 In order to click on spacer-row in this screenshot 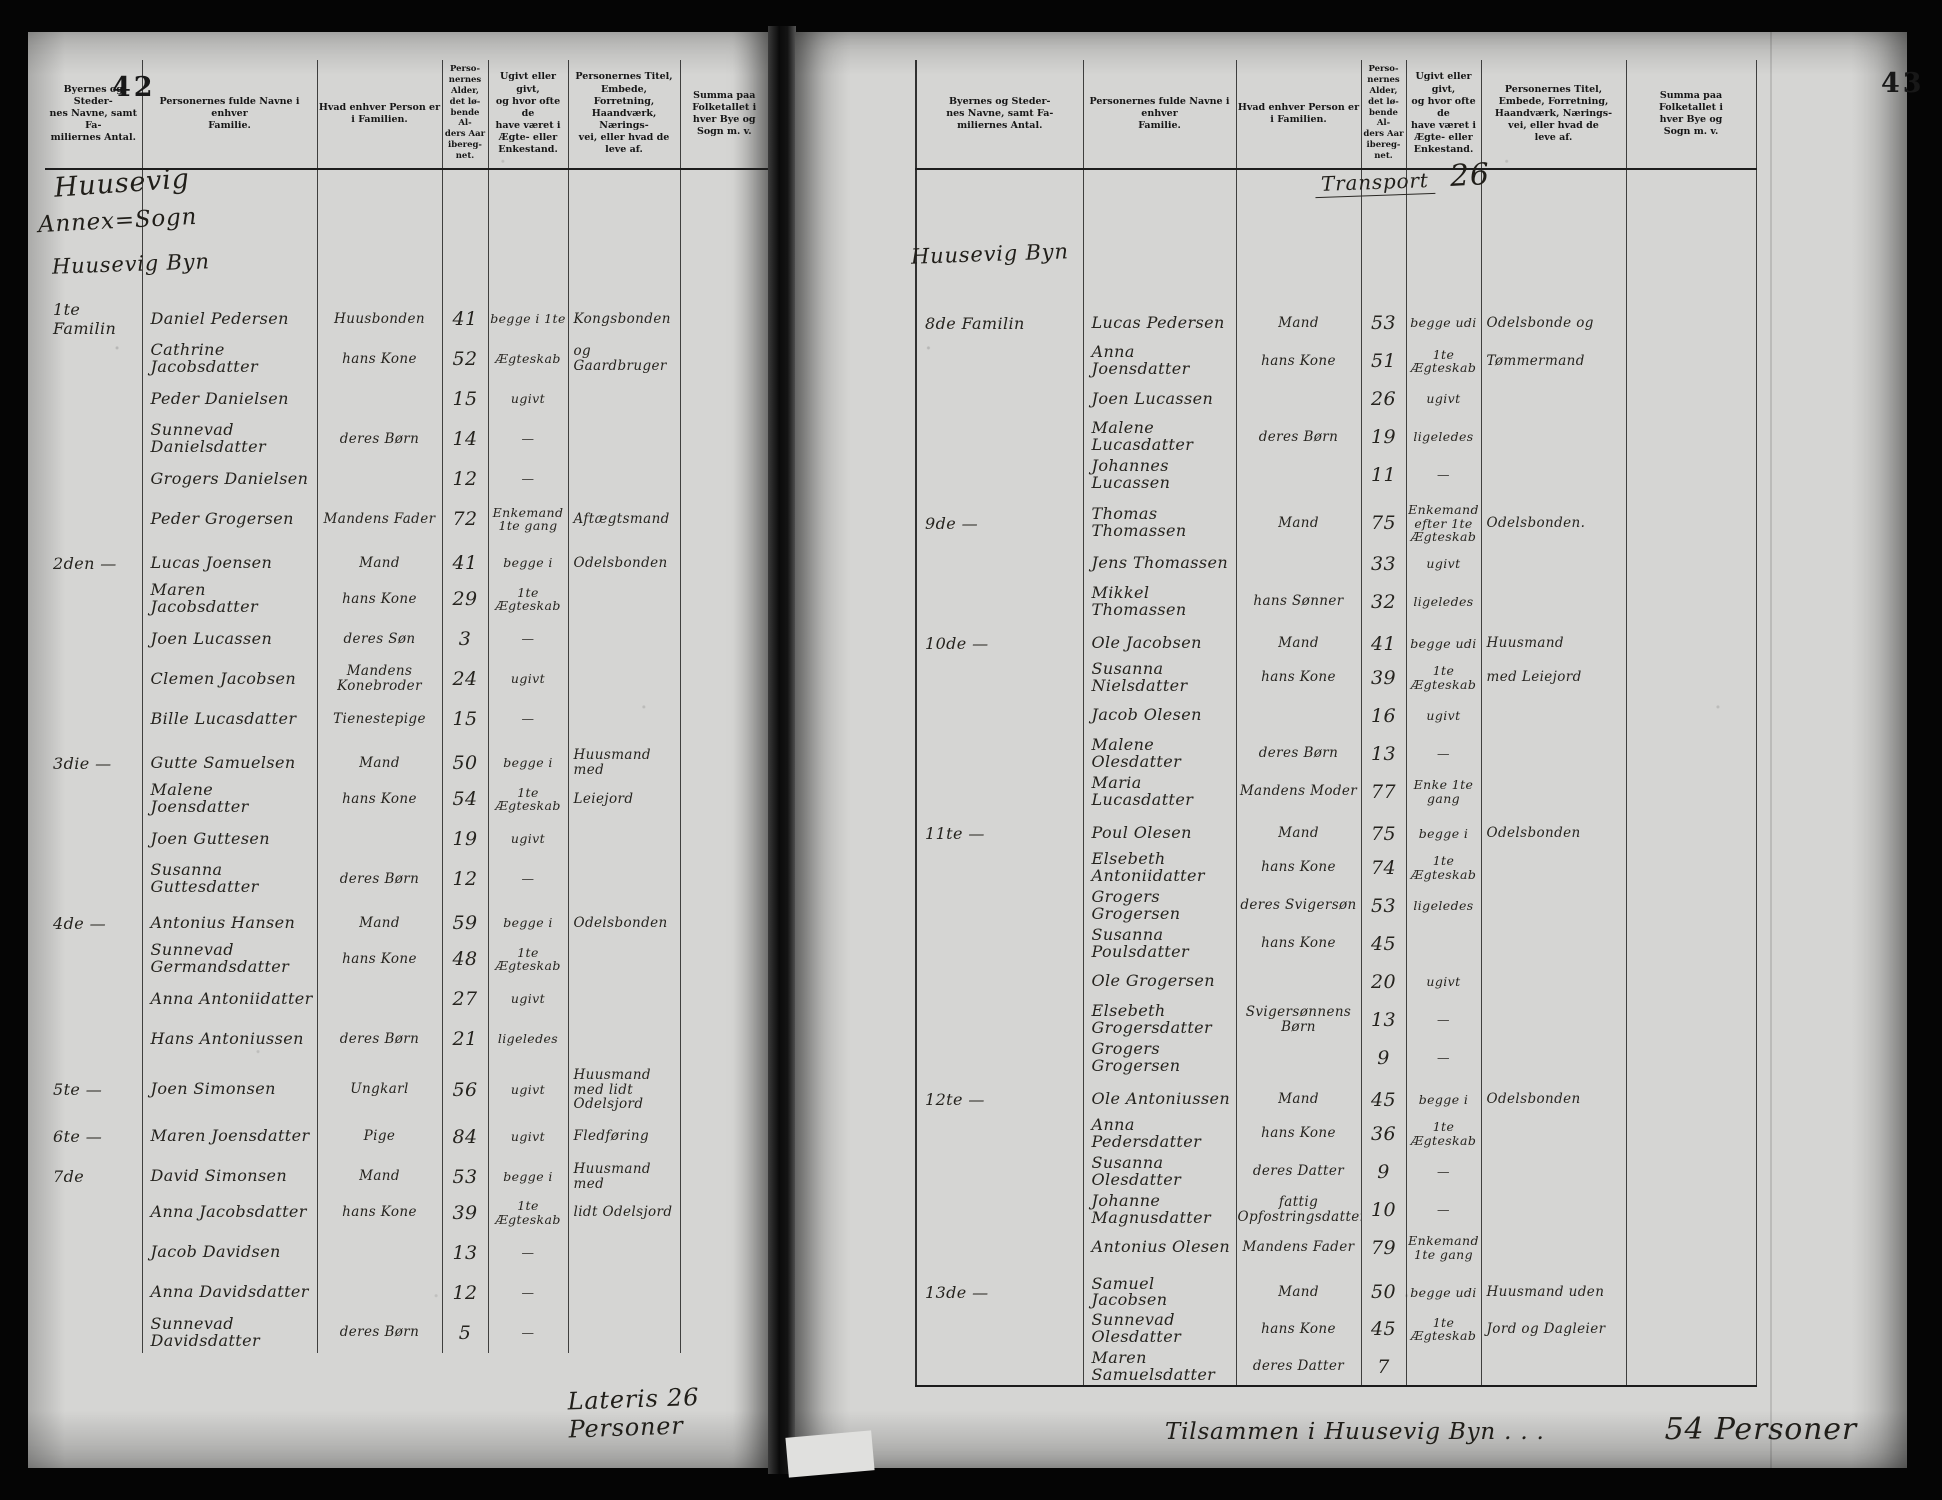, I will do `click(1336, 236)`.